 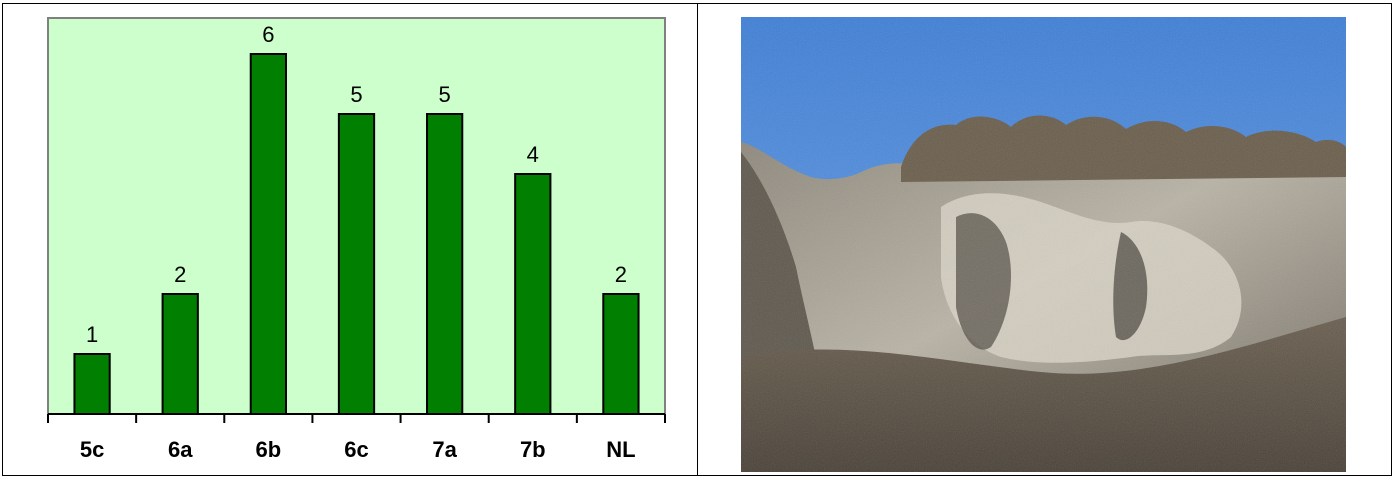 I want to click on x-tick-label-6c: 6c, so click(x=356, y=449).